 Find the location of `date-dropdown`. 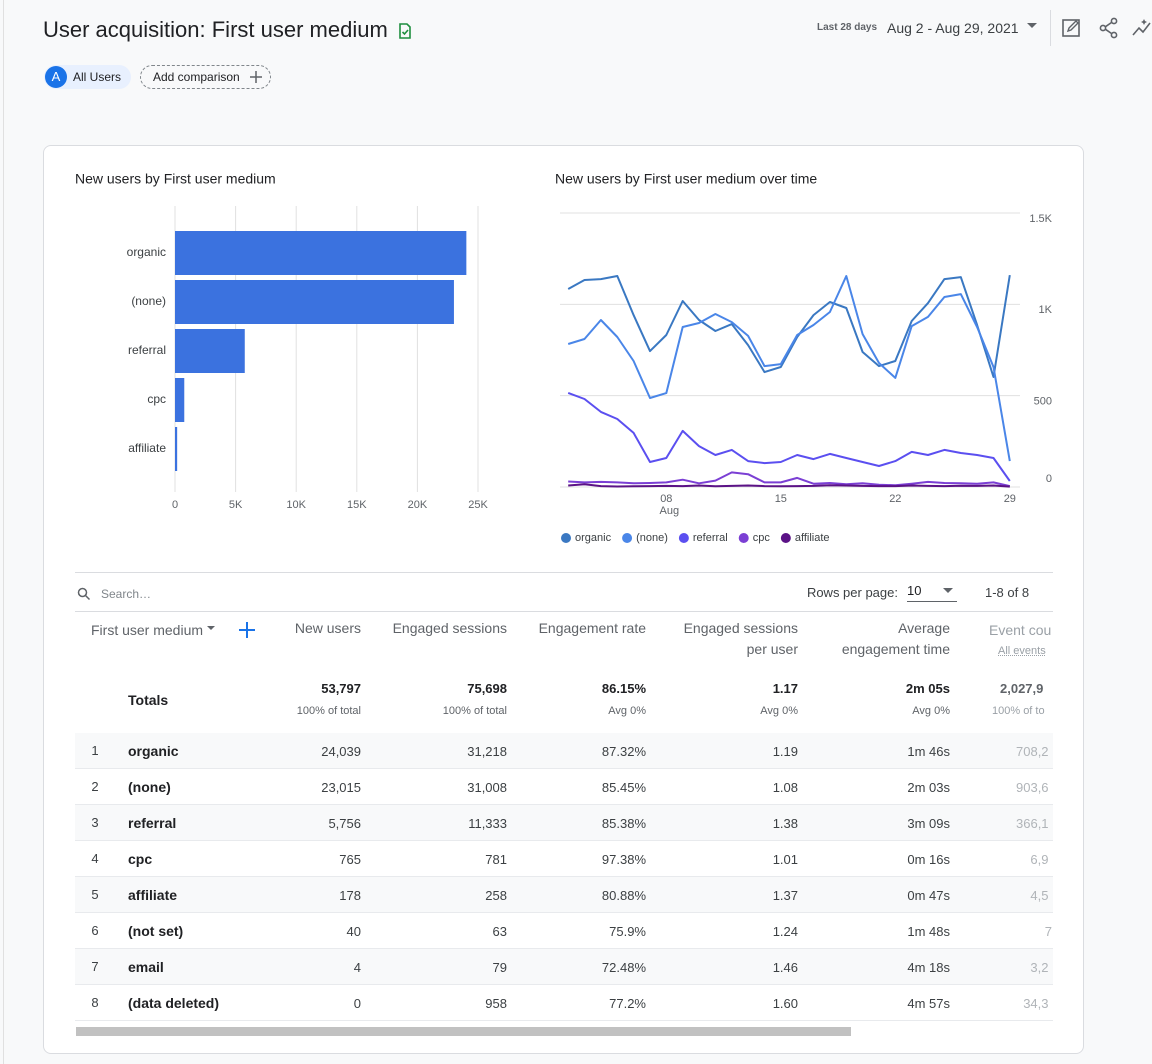

date-dropdown is located at coordinates (1032, 26).